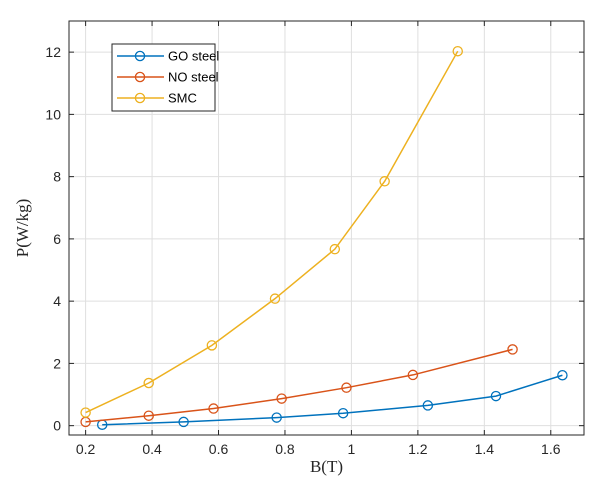 The image size is (603, 493). What do you see at coordinates (57, 239) in the screenshot?
I see `y-tick-label: 6` at bounding box center [57, 239].